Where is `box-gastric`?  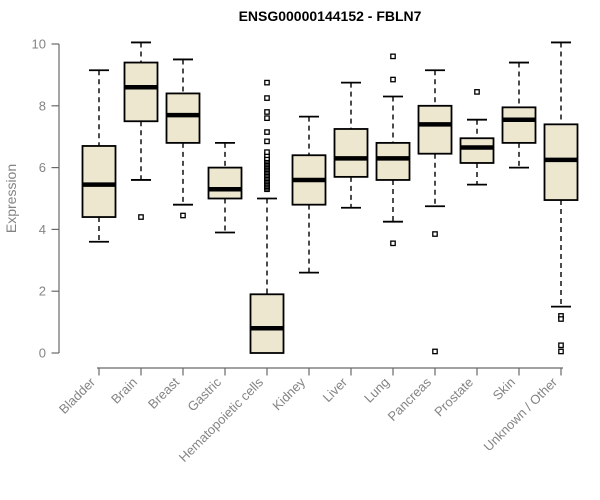
box-gastric is located at coordinates (225, 187).